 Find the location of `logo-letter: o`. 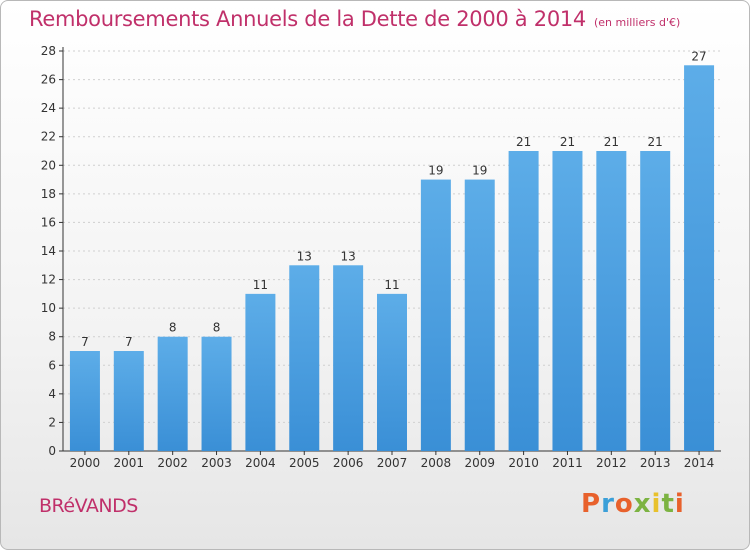

logo-letter: o is located at coordinates (624, 504).